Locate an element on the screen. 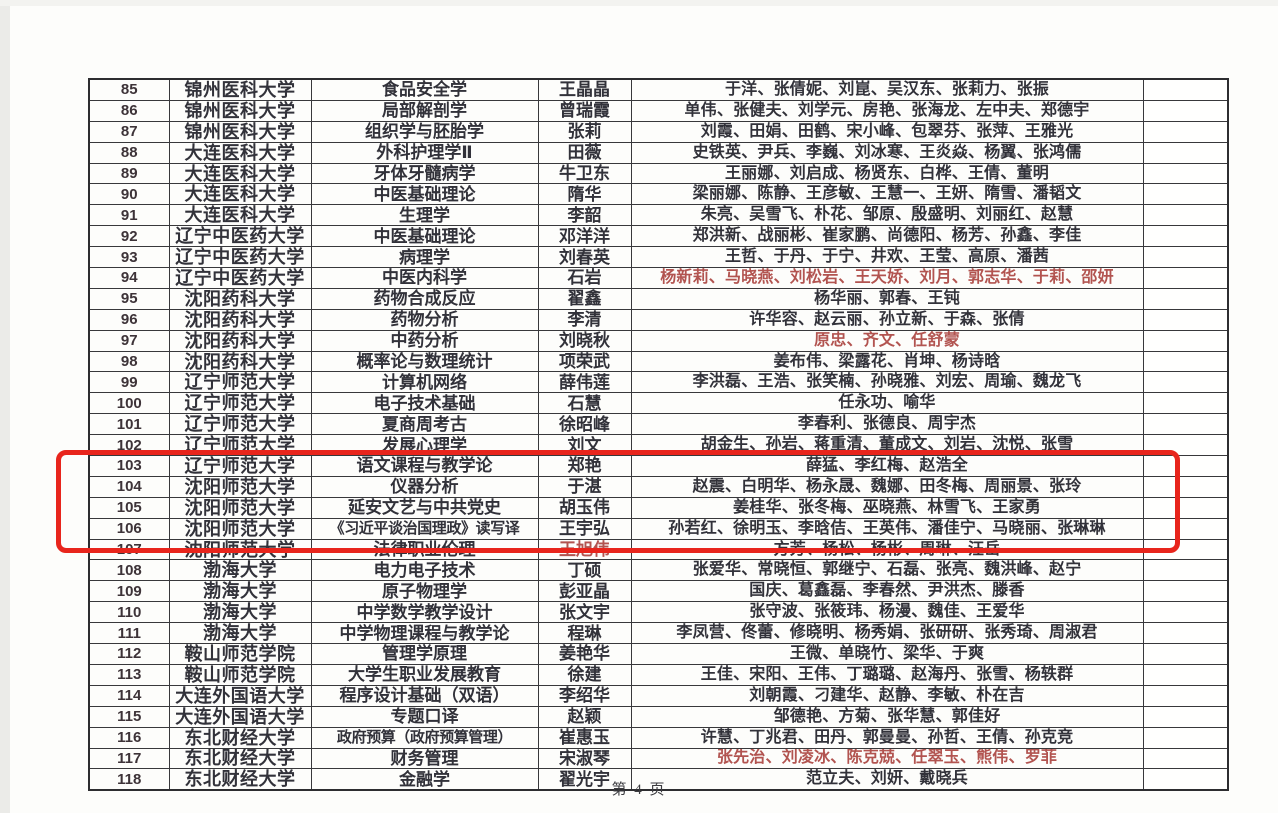 Image resolution: width=1278 pixels, height=813 pixels. cell-team-members: 史铁英、尹兵、李巍、刘冰寒、王炎焱、杨翼、张鸿儒 is located at coordinates (887, 152).